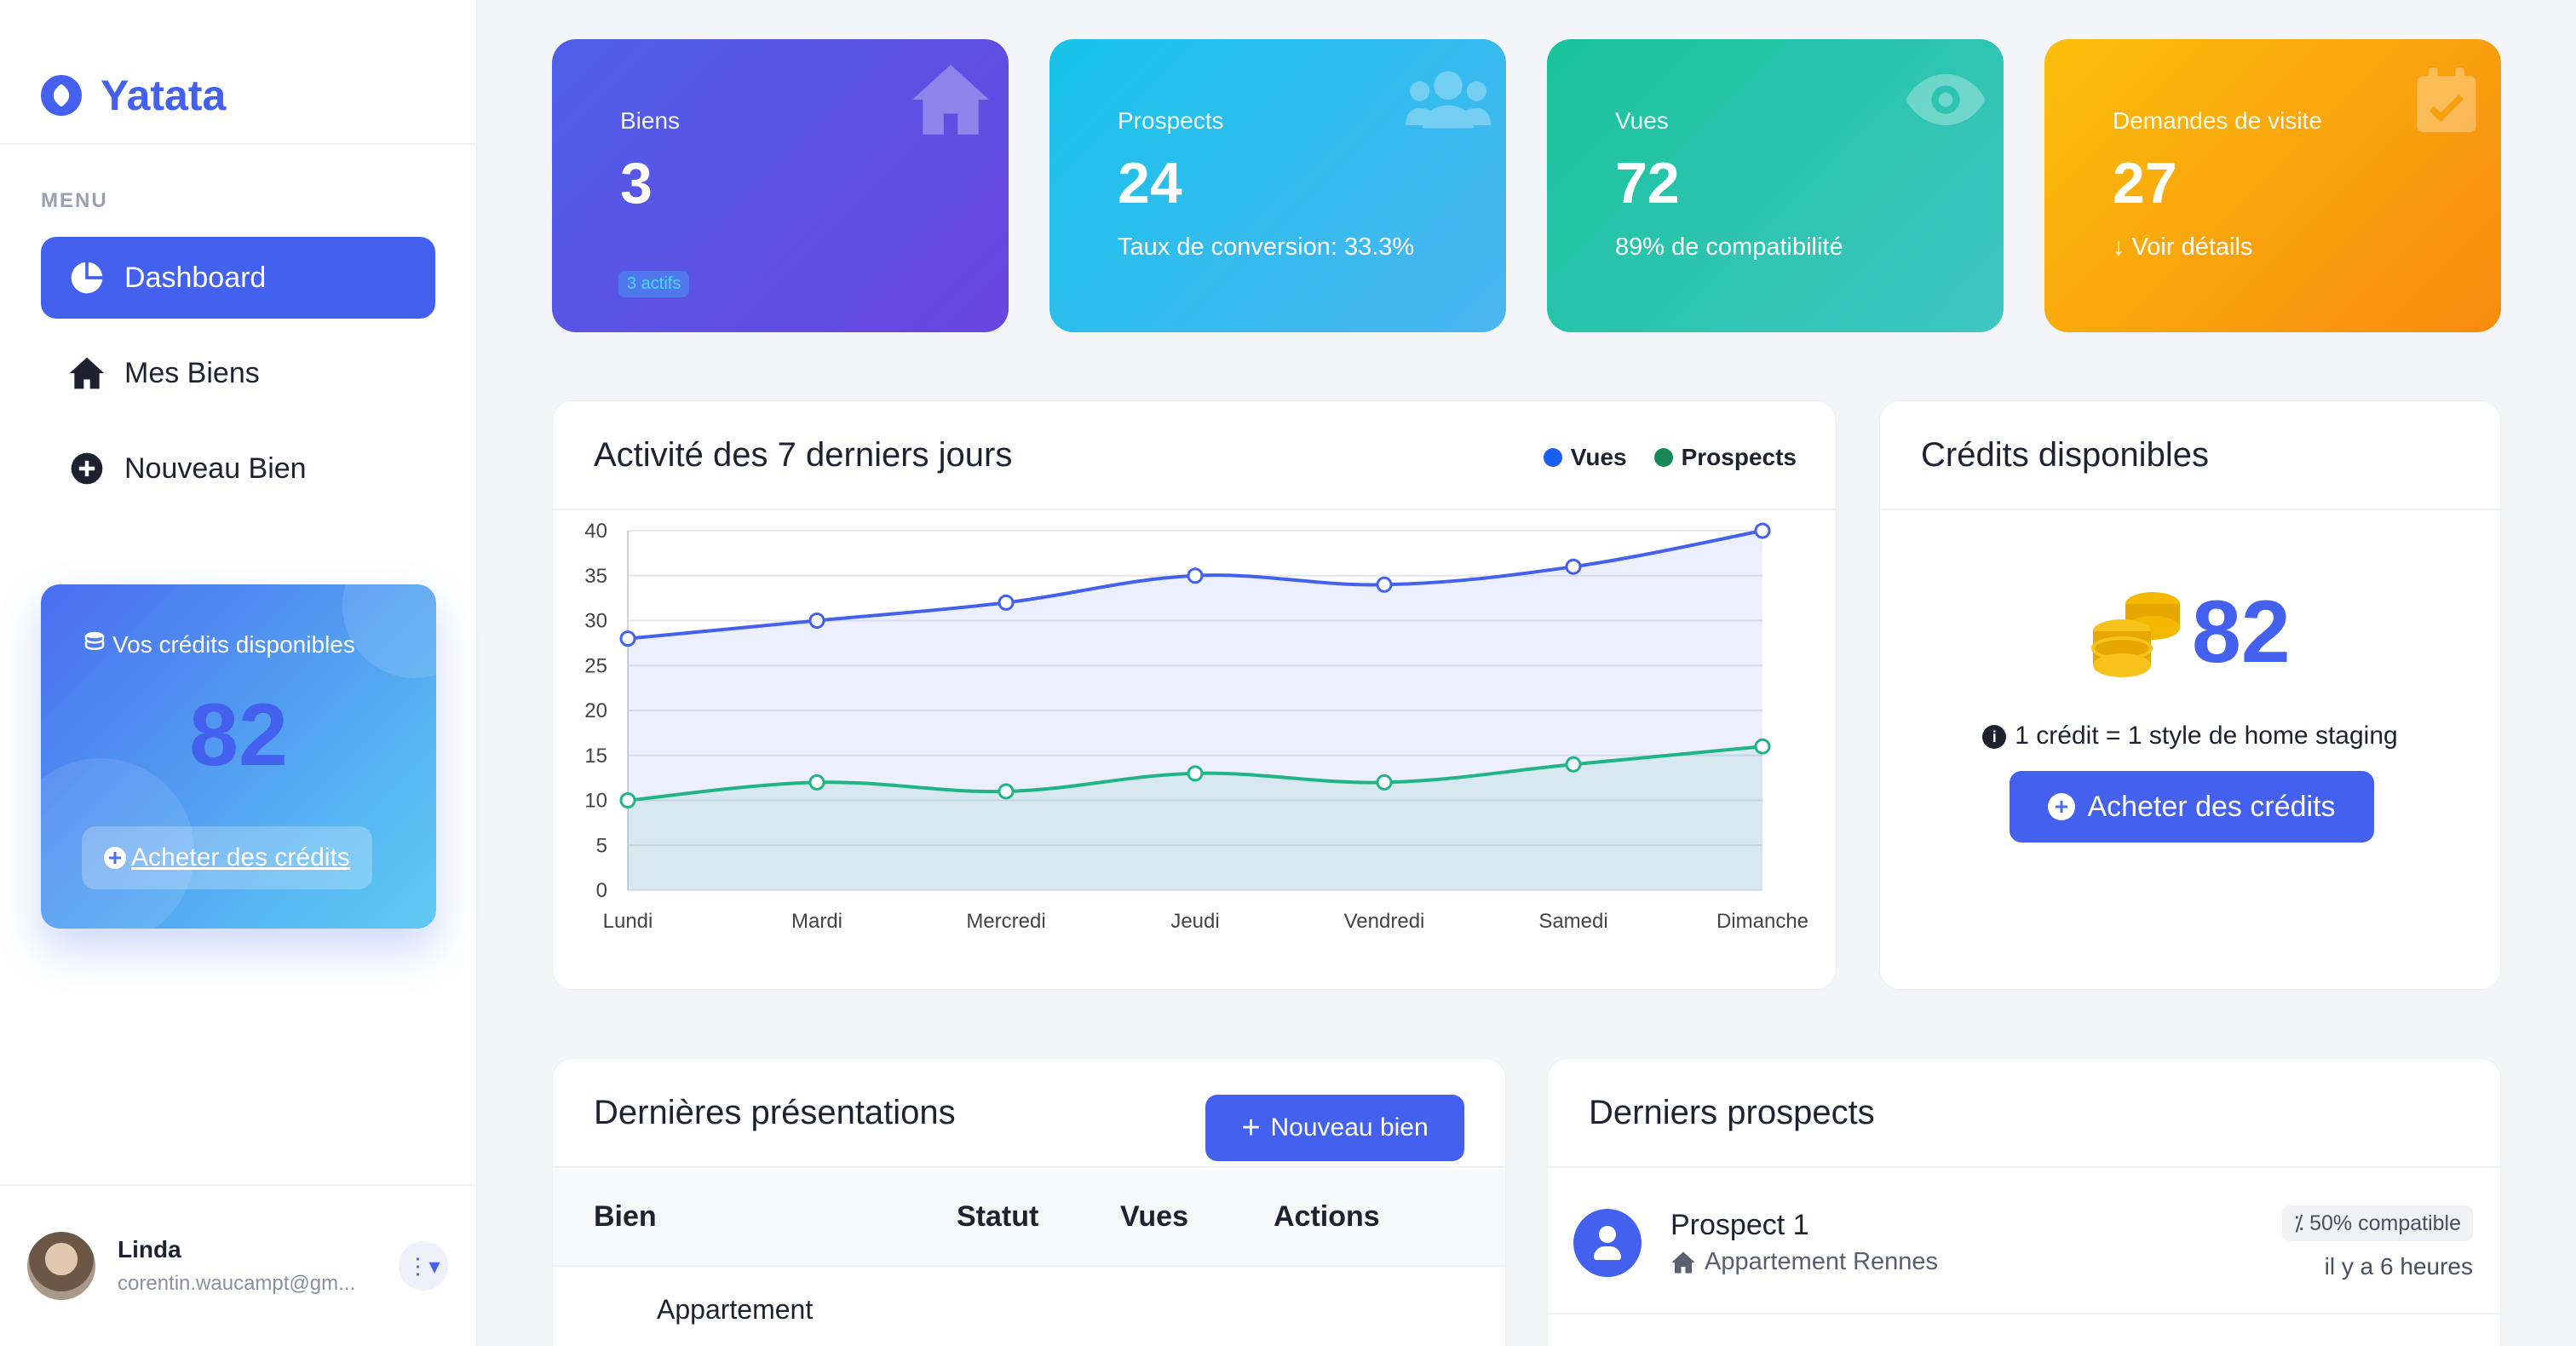 Image resolution: width=2576 pixels, height=1346 pixels. I want to click on x-tick-label: Samedi, so click(1573, 922).